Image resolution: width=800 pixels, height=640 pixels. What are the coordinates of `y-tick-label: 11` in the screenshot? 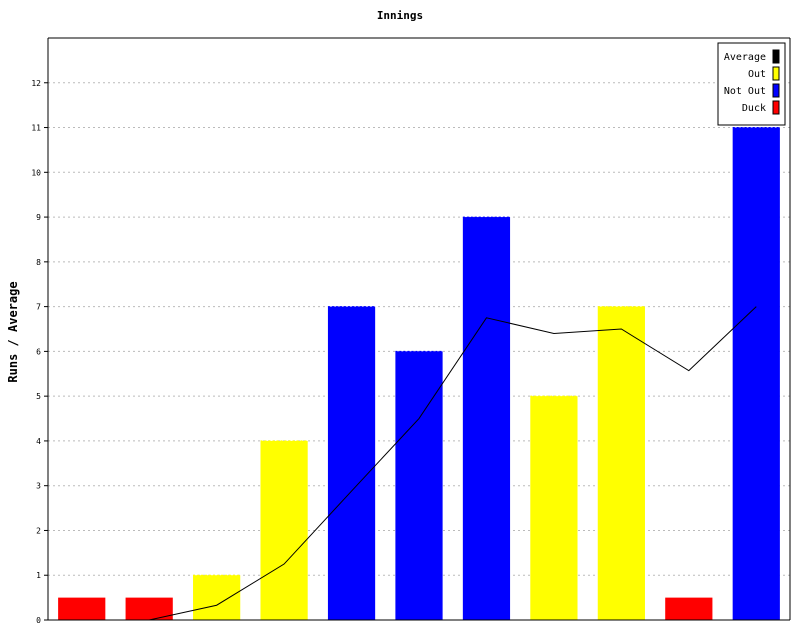 It's located at (36, 128).